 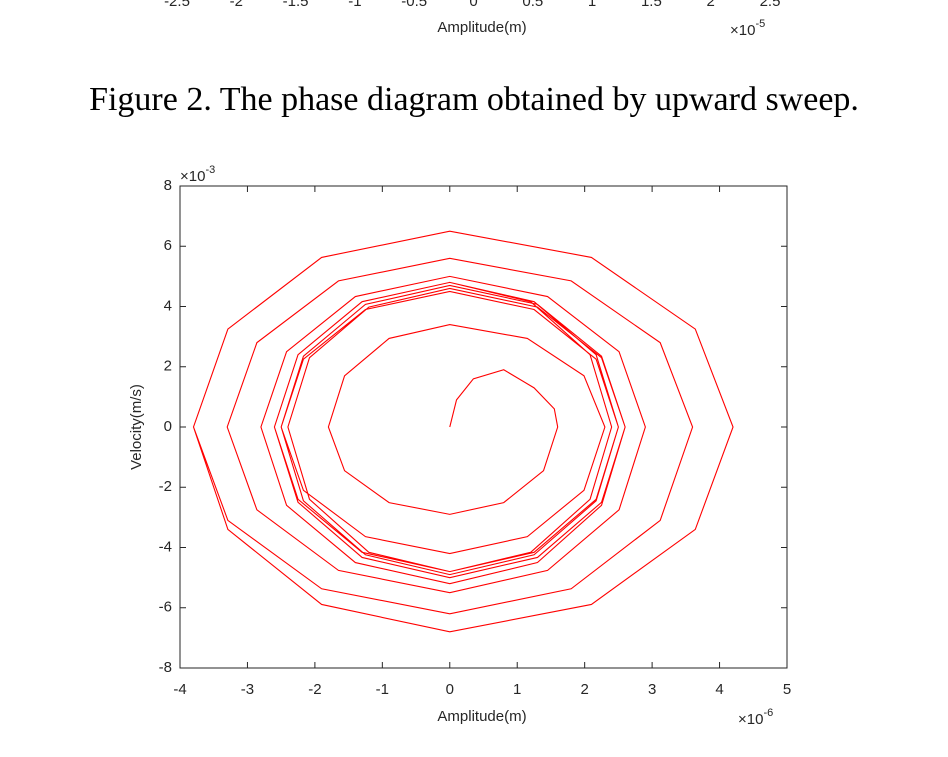 I want to click on prev-x-tick-label: -1, so click(x=354, y=5).